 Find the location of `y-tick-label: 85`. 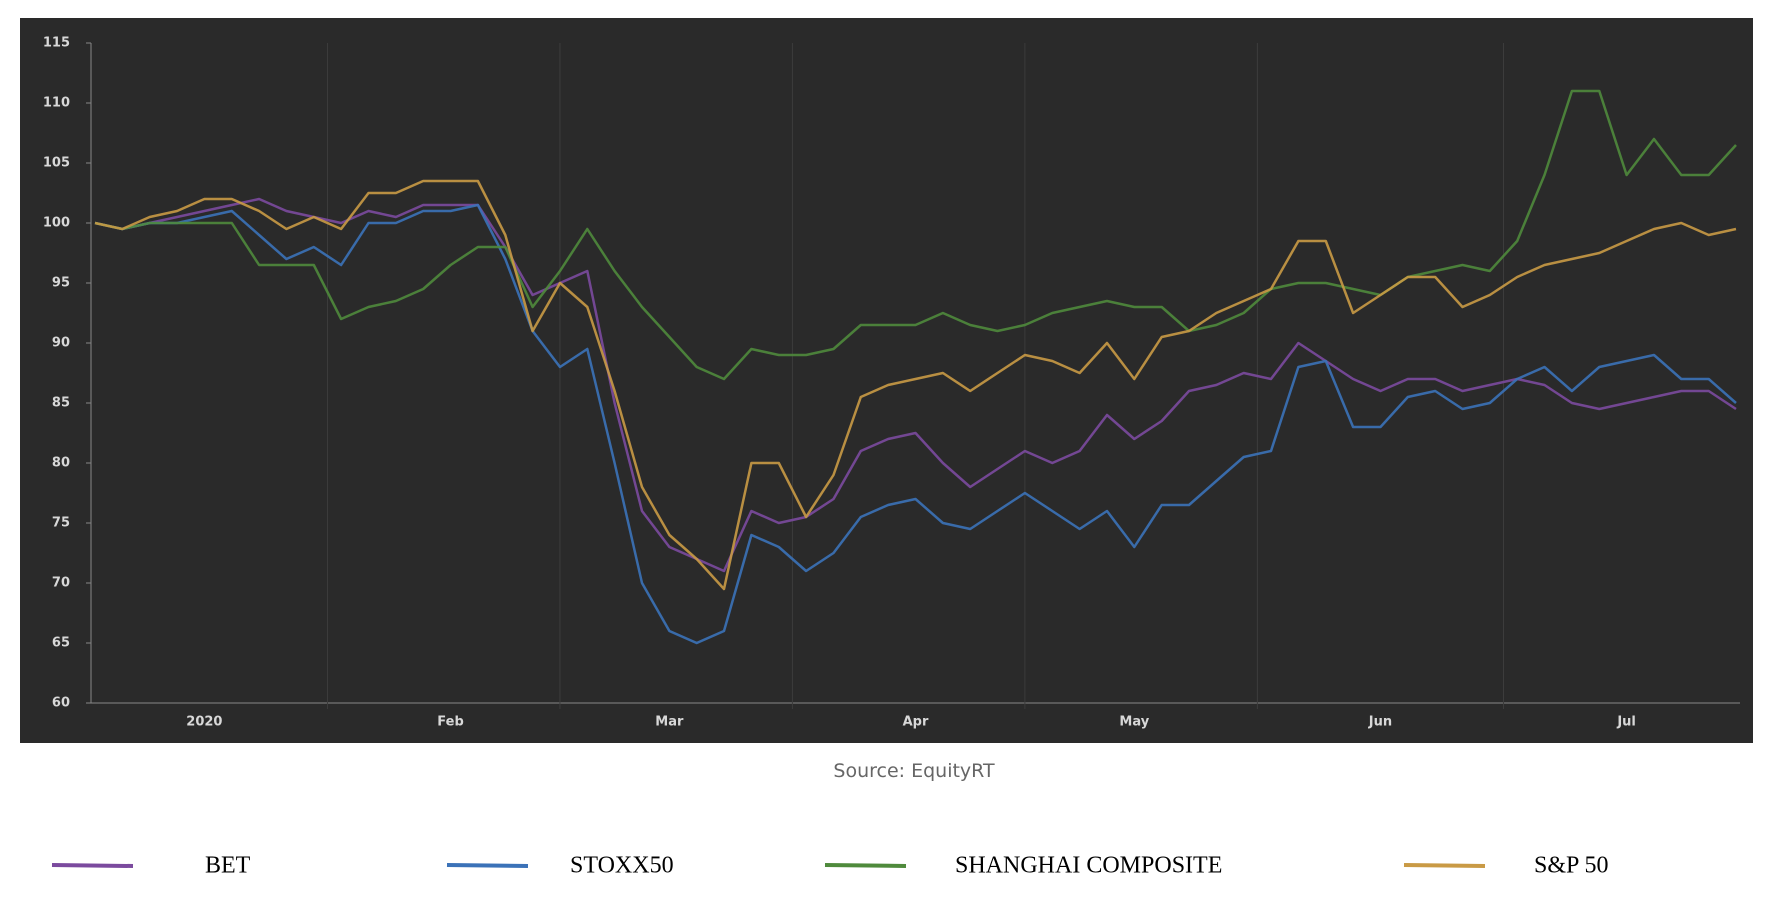

y-tick-label: 85 is located at coordinates (61, 403).